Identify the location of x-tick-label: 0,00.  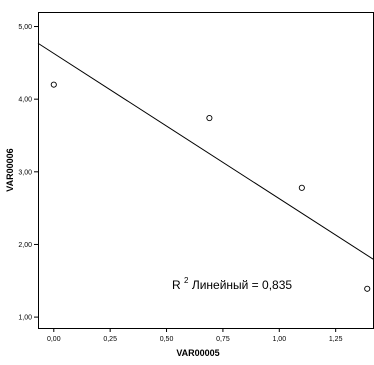
(54, 339).